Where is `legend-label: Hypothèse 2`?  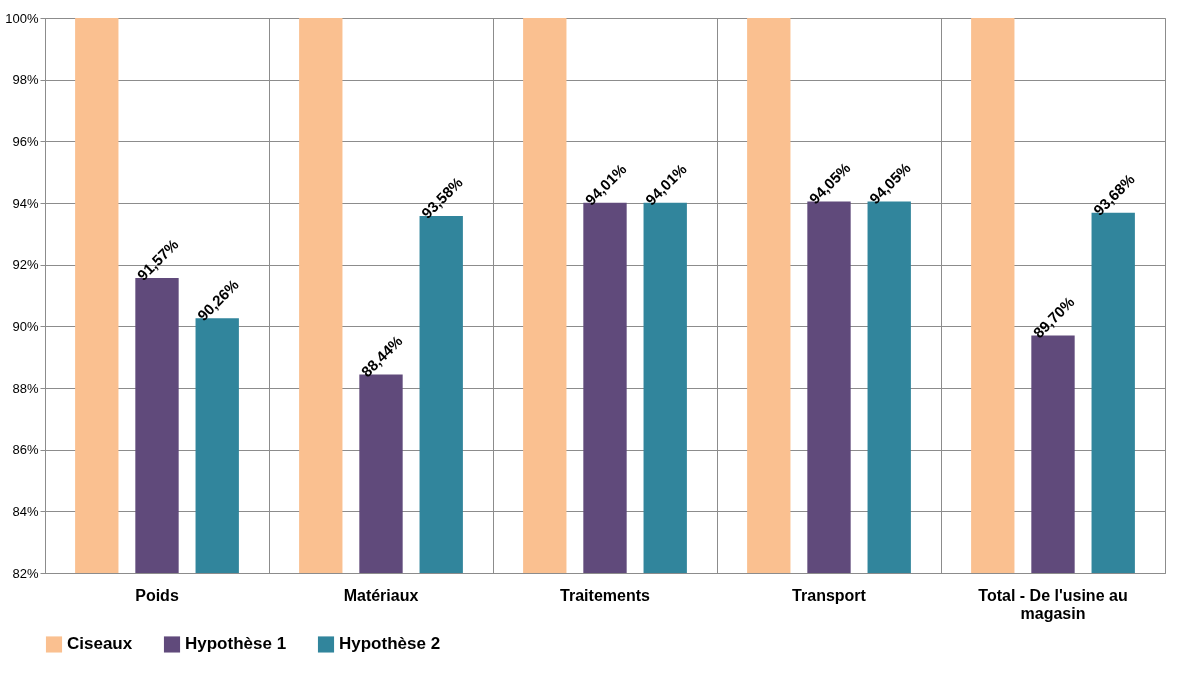 legend-label: Hypothèse 2 is located at coordinates (390, 644).